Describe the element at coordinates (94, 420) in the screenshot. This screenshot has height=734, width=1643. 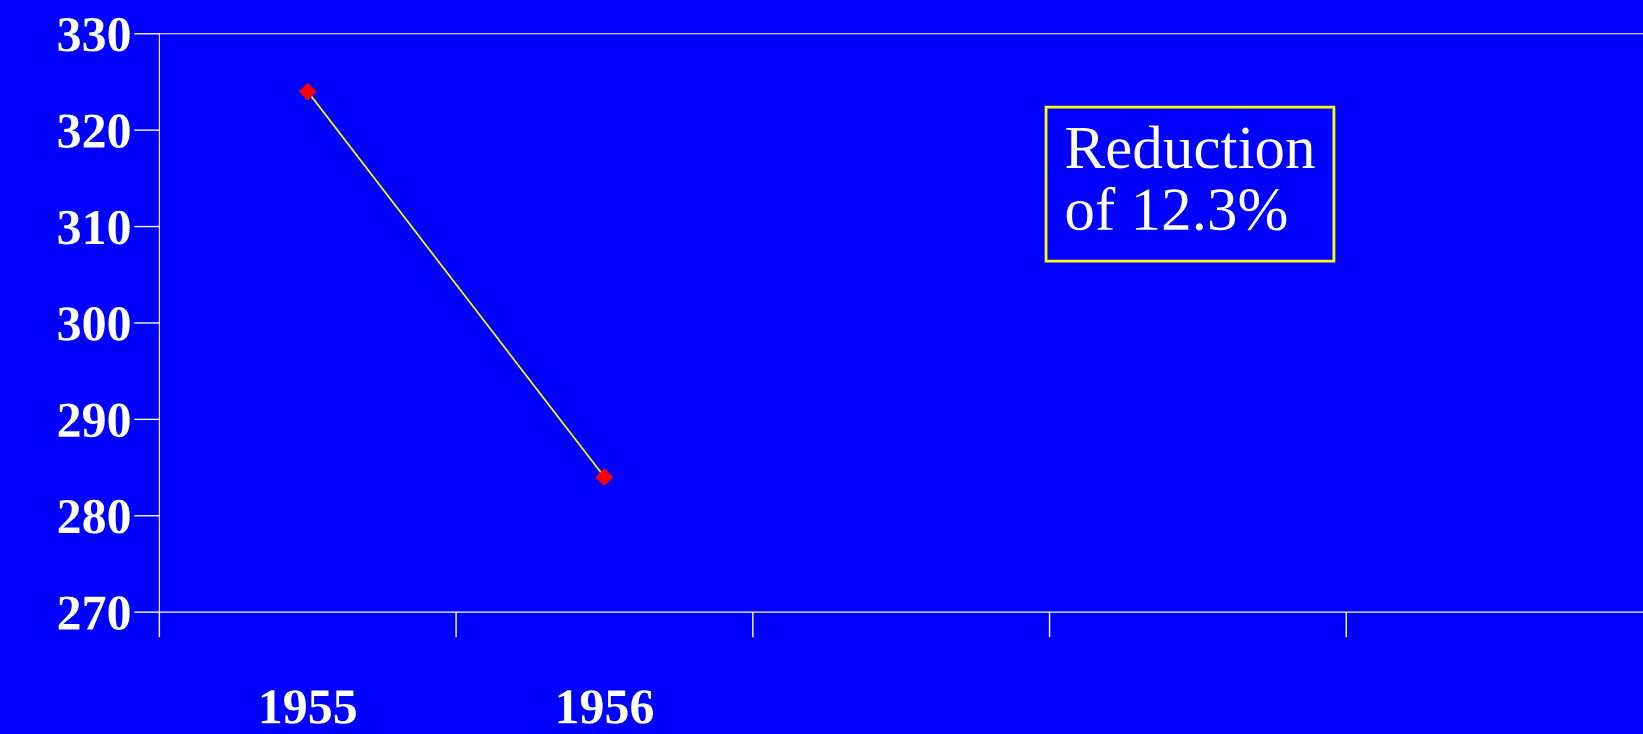
I see `y-tick-label: 290` at that location.